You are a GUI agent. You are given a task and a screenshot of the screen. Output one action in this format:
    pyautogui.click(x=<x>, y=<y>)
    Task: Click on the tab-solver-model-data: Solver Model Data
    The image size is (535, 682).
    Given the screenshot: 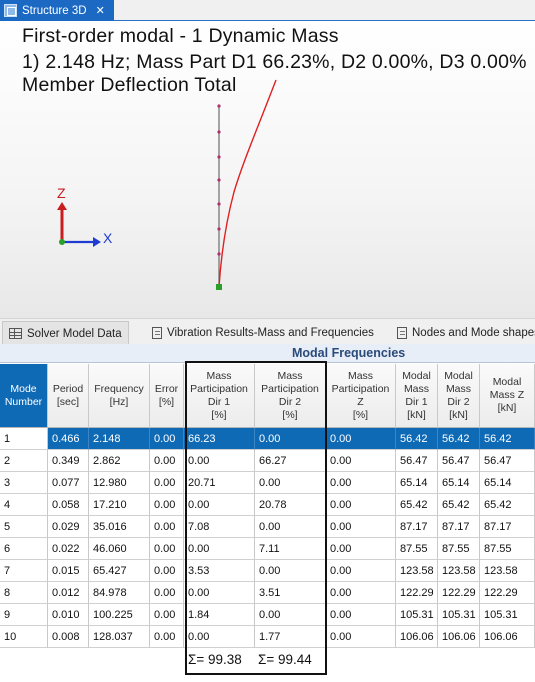 What is the action you would take?
    pyautogui.click(x=65, y=333)
    